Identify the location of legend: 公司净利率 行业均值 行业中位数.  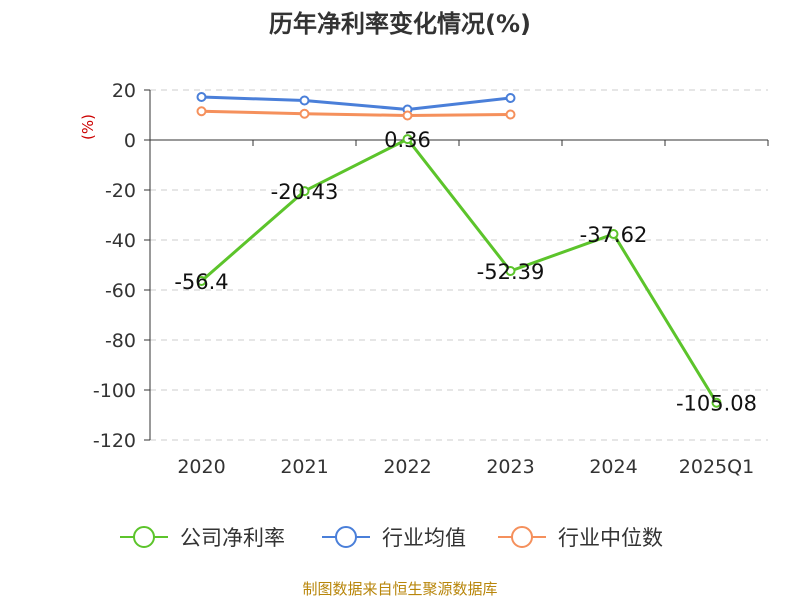
(391, 538).